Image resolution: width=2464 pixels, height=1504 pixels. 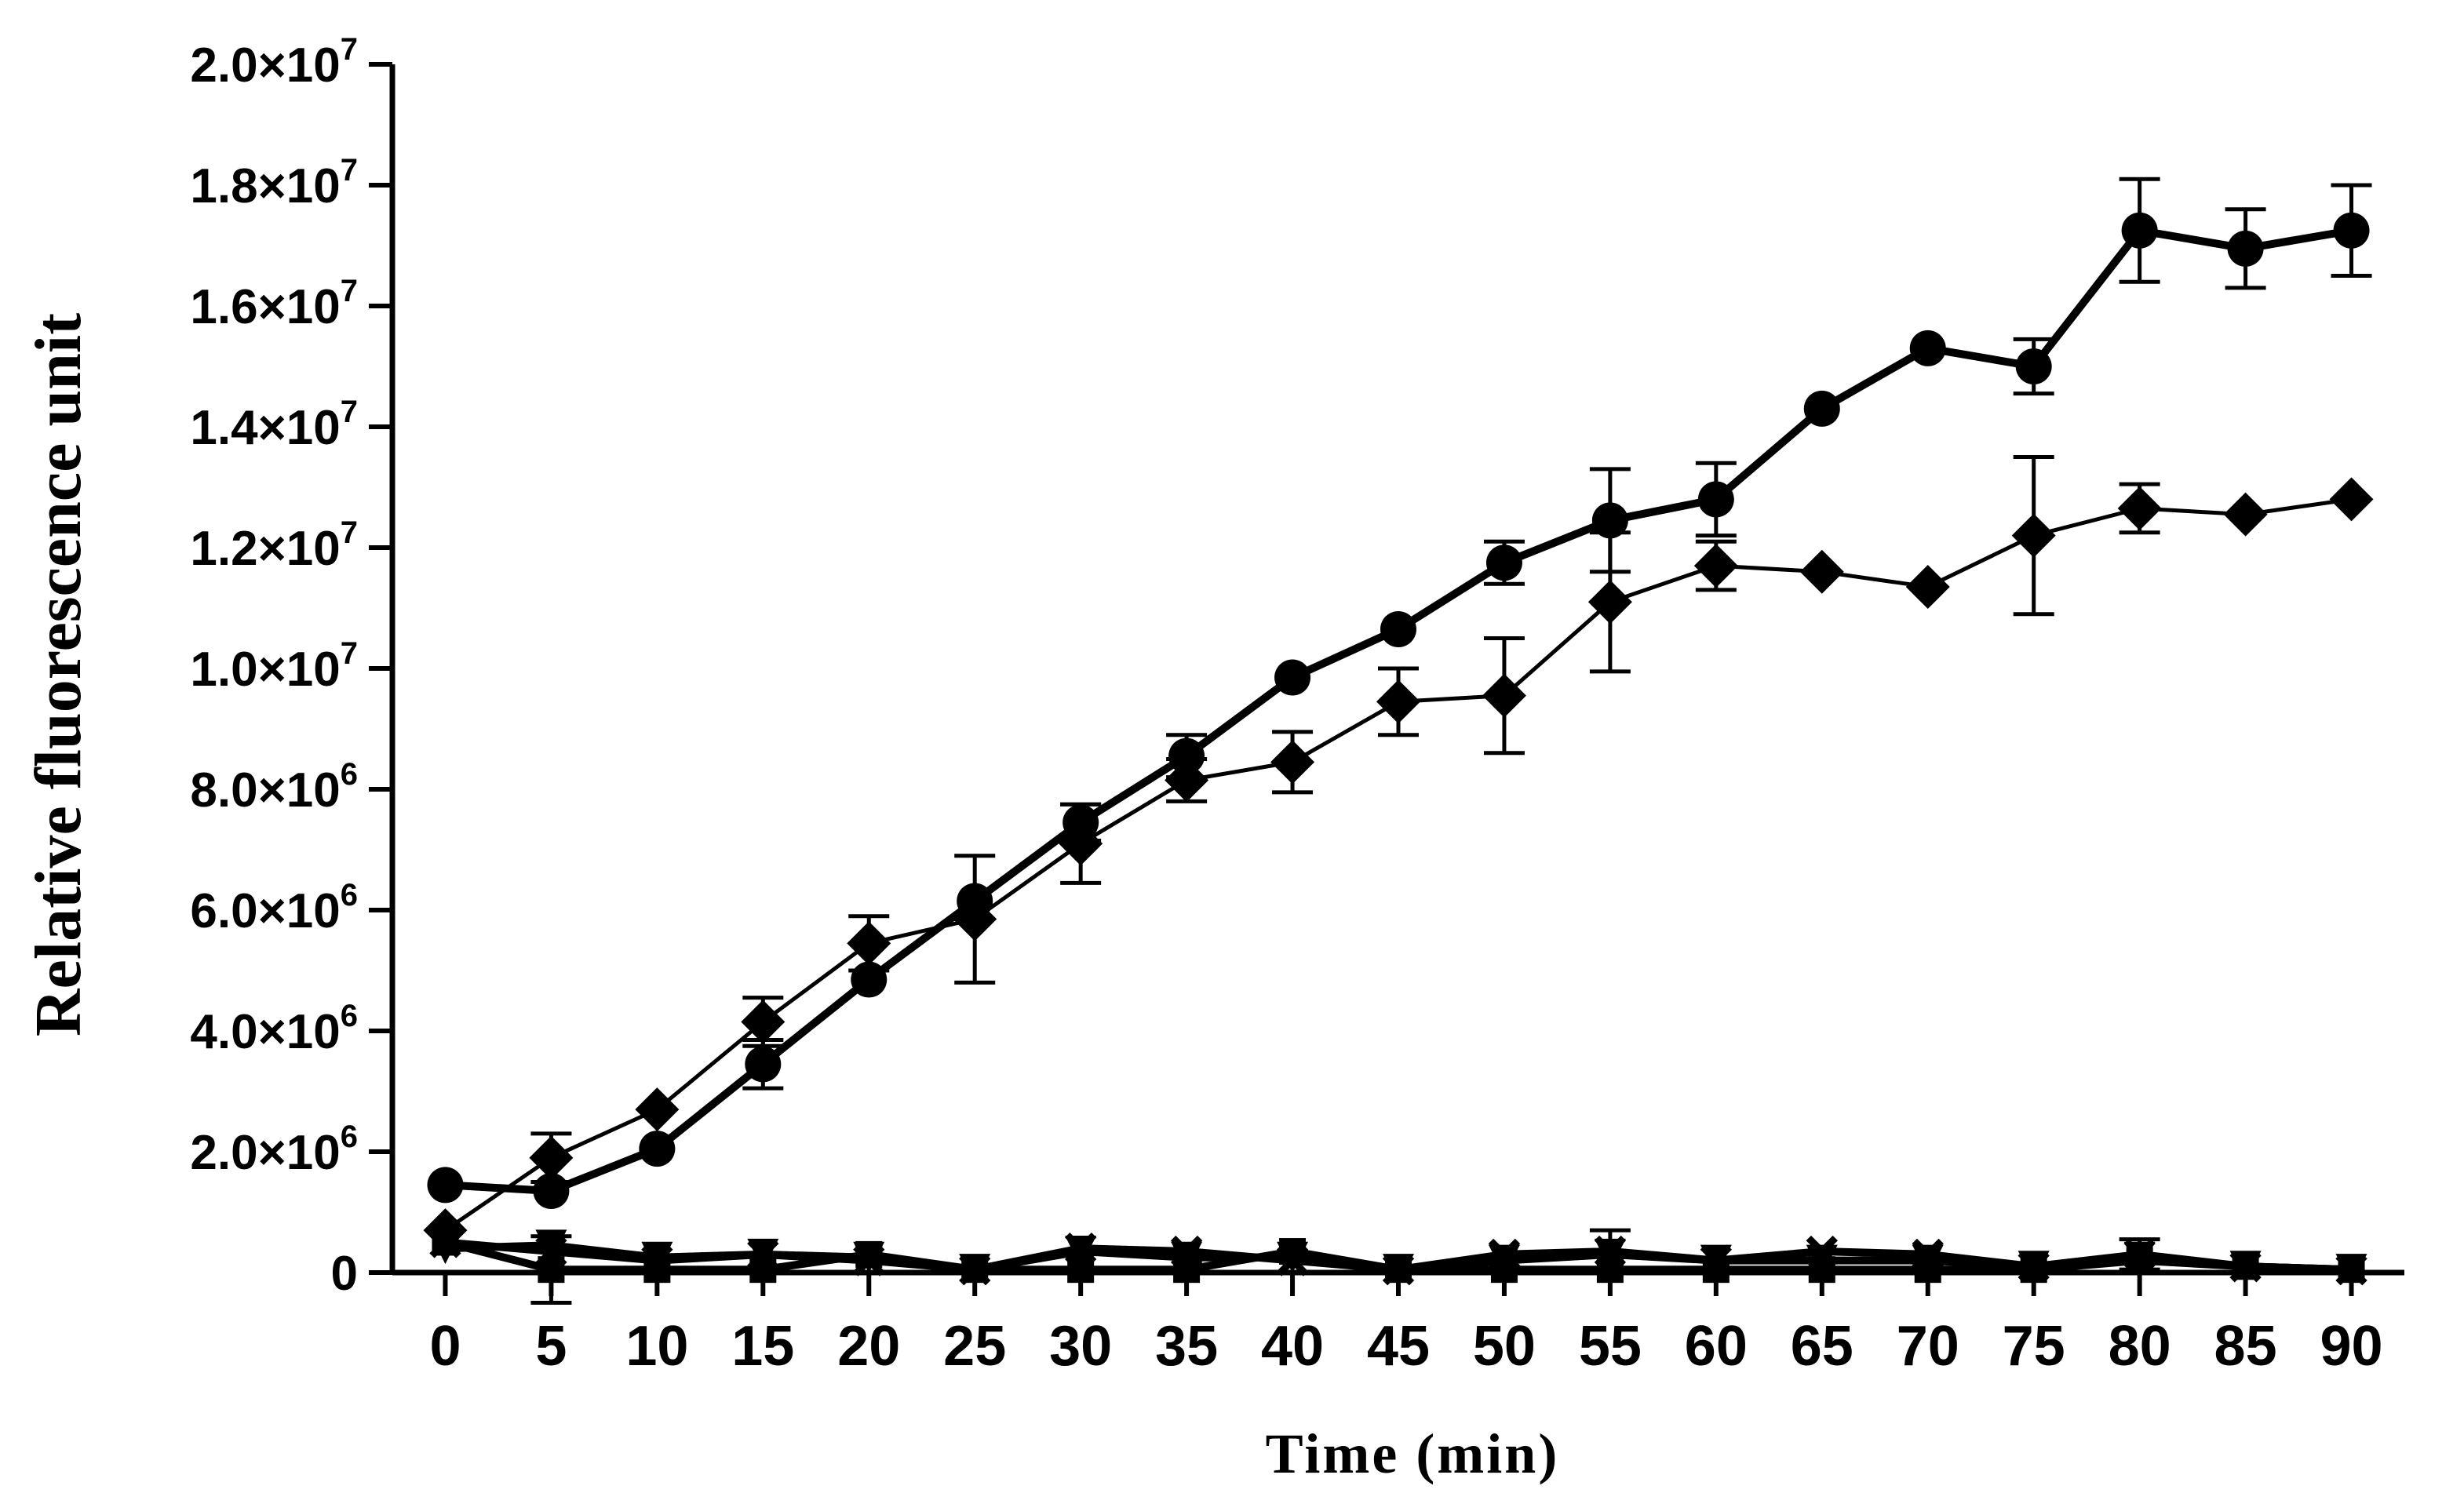 I want to click on y-tick-label: 8.0×10⁶, so click(x=274, y=788).